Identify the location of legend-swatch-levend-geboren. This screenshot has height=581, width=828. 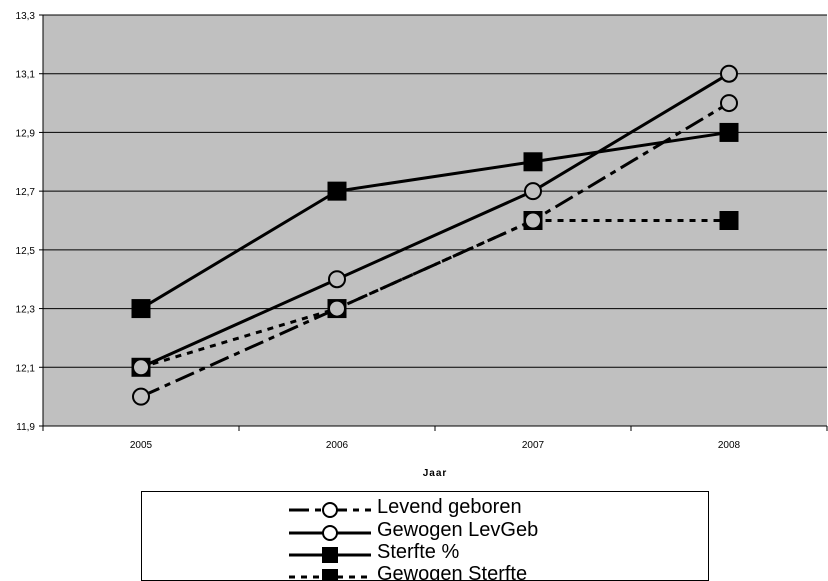
(330, 510).